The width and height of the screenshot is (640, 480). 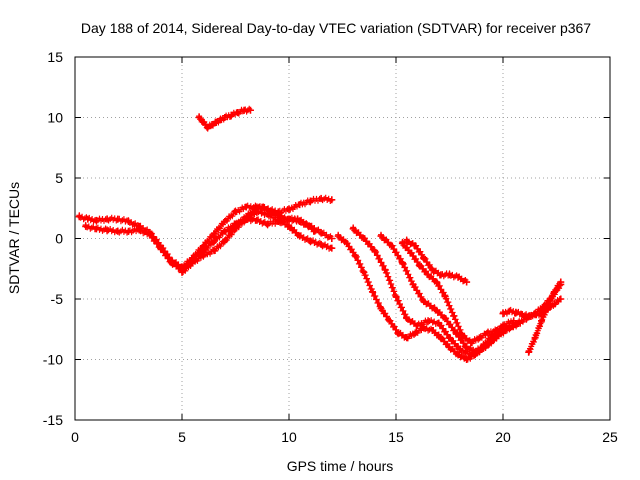 What do you see at coordinates (53, 420) in the screenshot?
I see `y-tick-label: -15` at bounding box center [53, 420].